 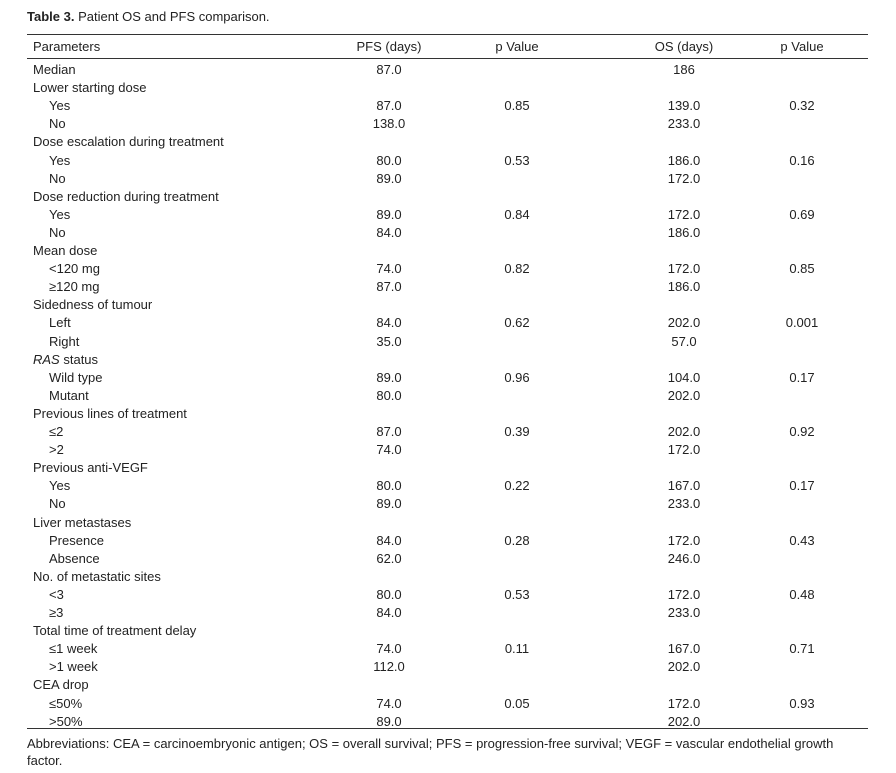 I want to click on table-row: Mean dose, so click(x=447, y=251).